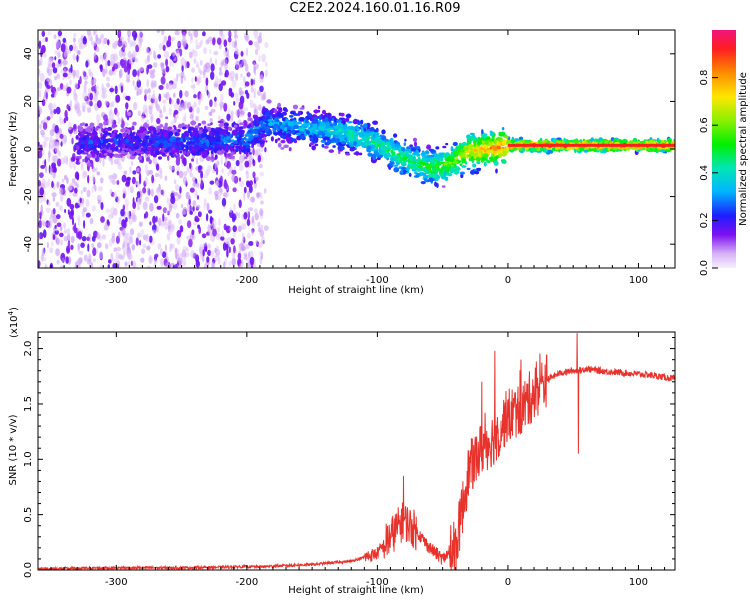 This screenshot has height=600, width=750. What do you see at coordinates (508, 280) in the screenshot?
I see `top-x-tick-label: 0` at bounding box center [508, 280].